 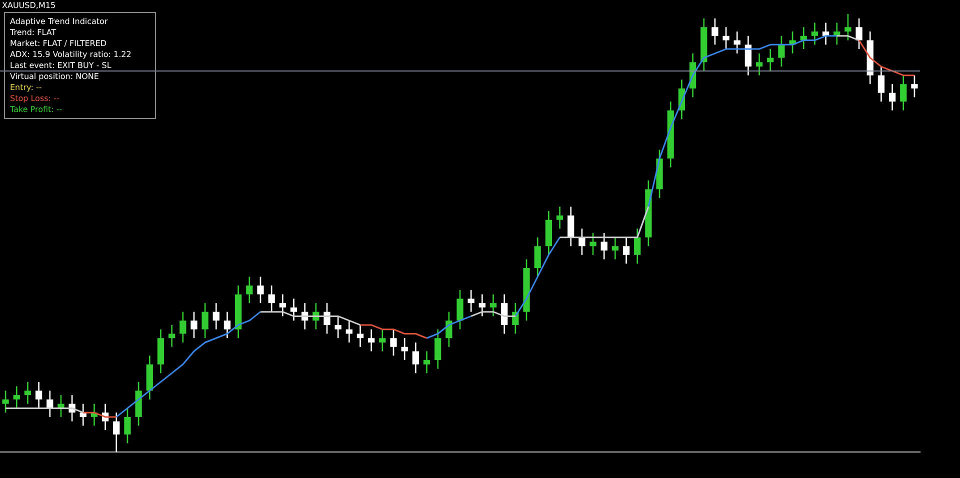 I want to click on annotation: Market: FLAT / FILTERED, so click(x=59, y=43).